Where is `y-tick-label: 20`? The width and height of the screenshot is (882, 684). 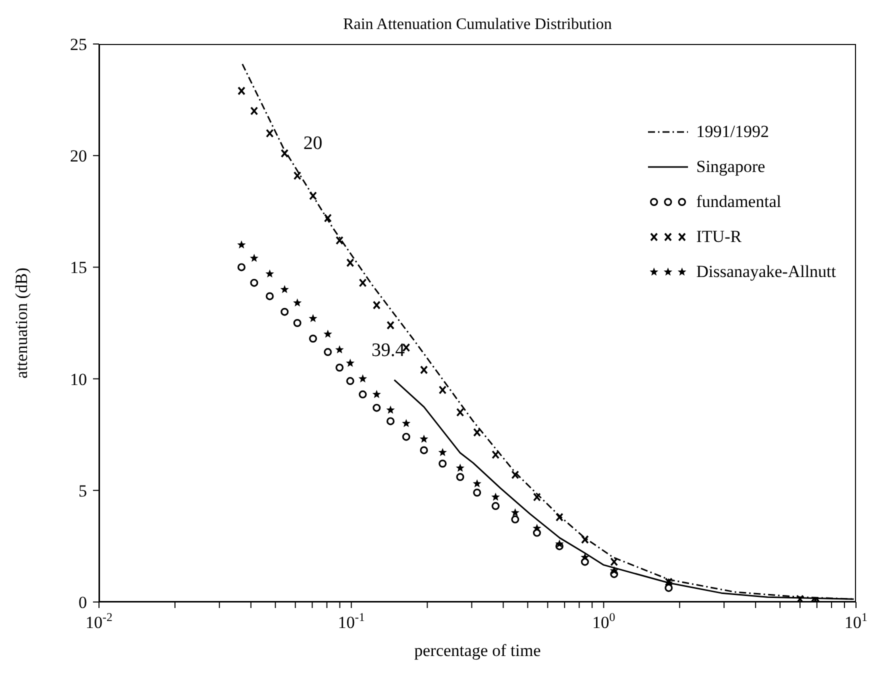 y-tick-label: 20 is located at coordinates (78, 156).